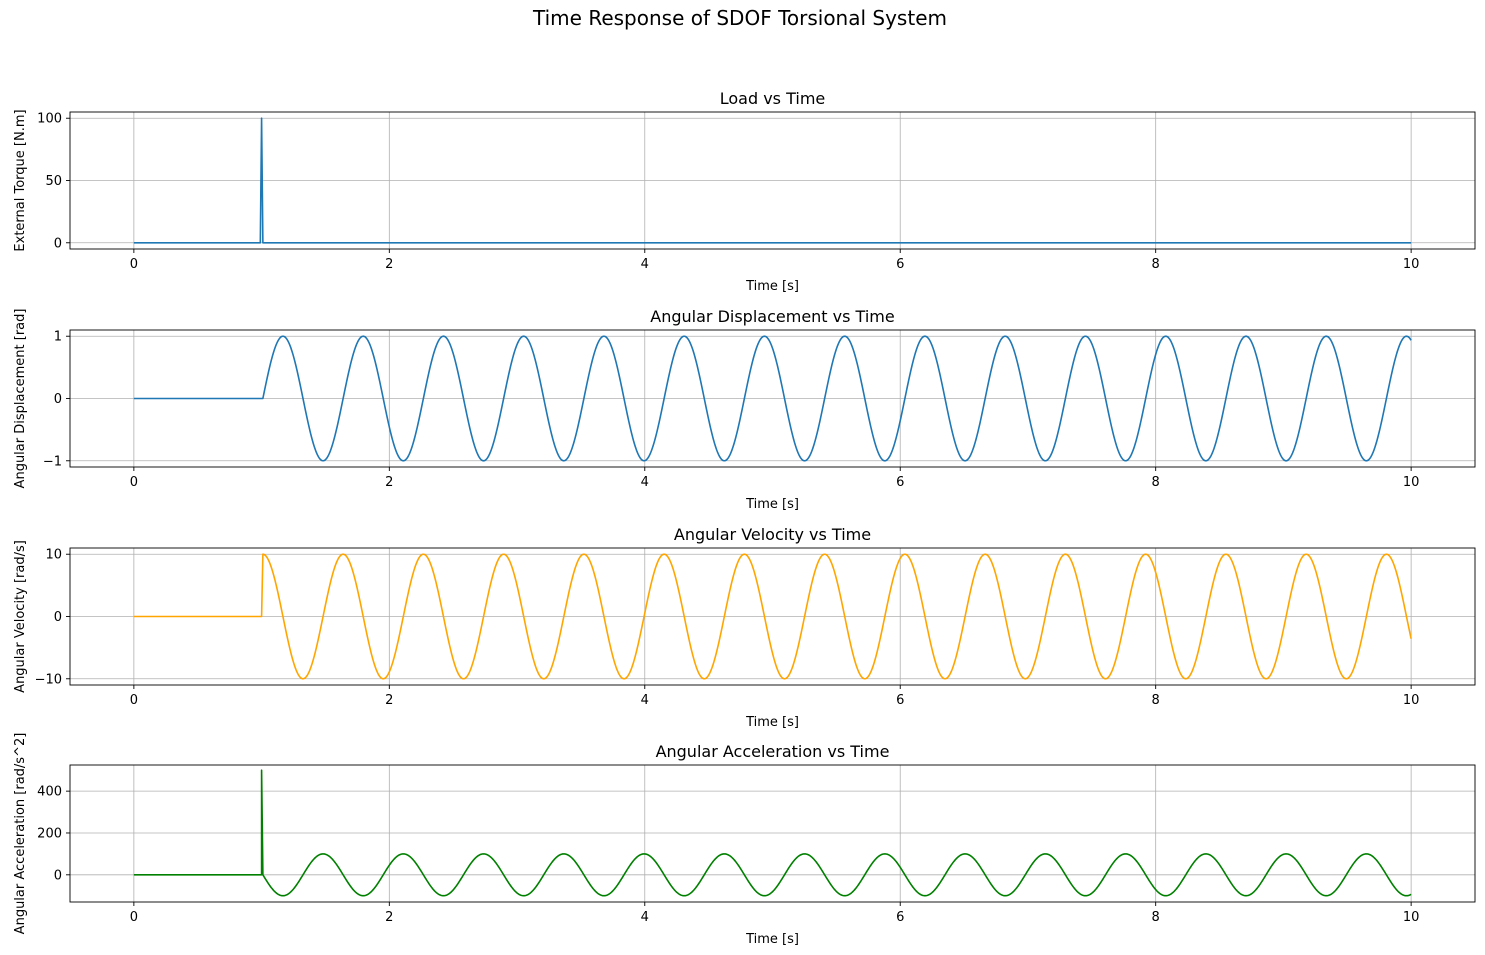  What do you see at coordinates (773, 98) in the screenshot?
I see `subplot-title: Load vs Time` at bounding box center [773, 98].